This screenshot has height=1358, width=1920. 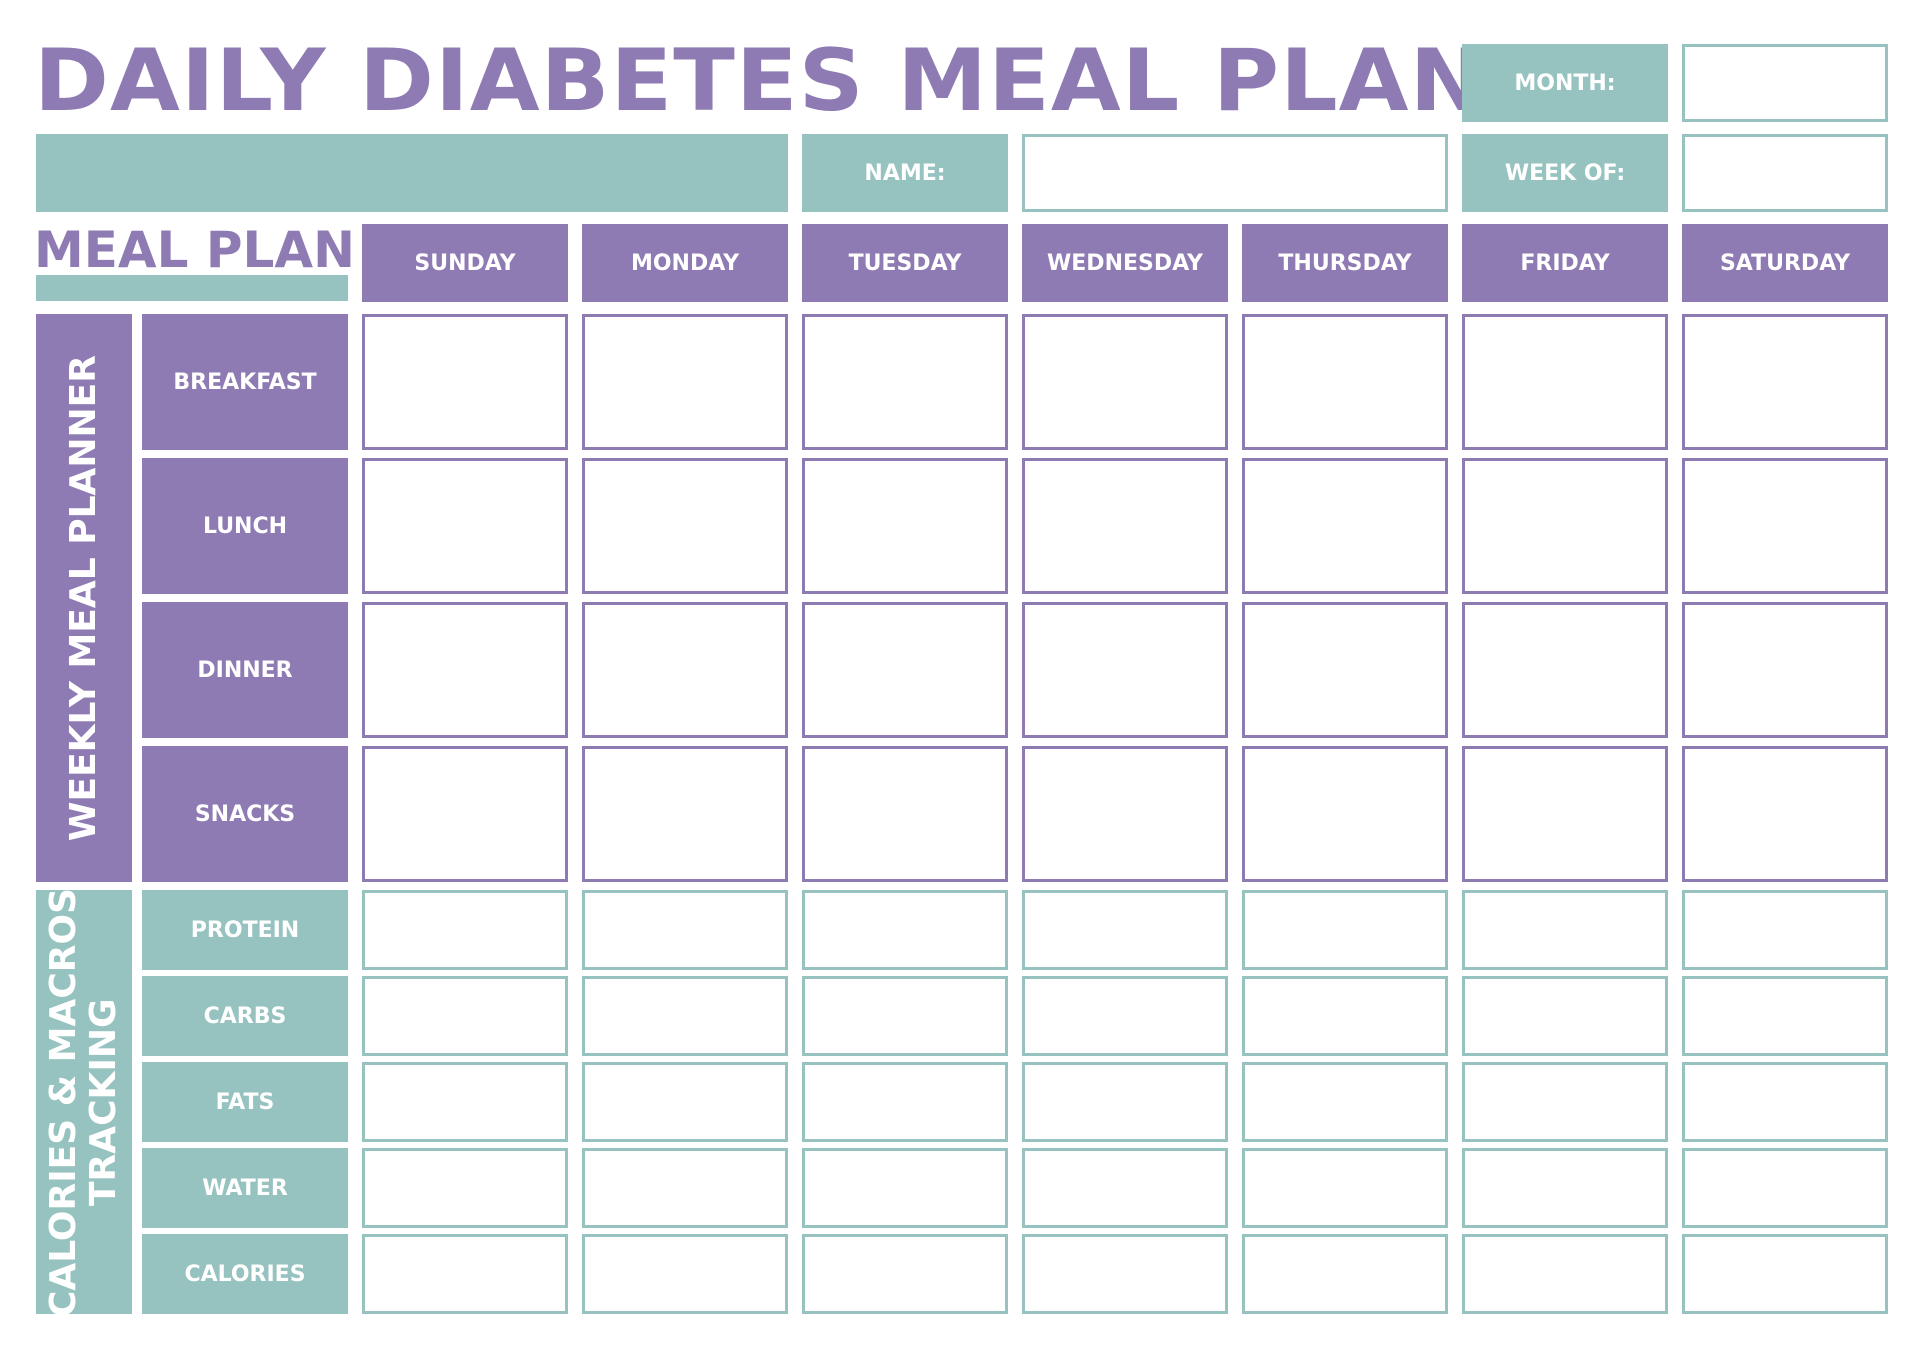 I want to click on day-header-monday: MONDAY, so click(x=685, y=263).